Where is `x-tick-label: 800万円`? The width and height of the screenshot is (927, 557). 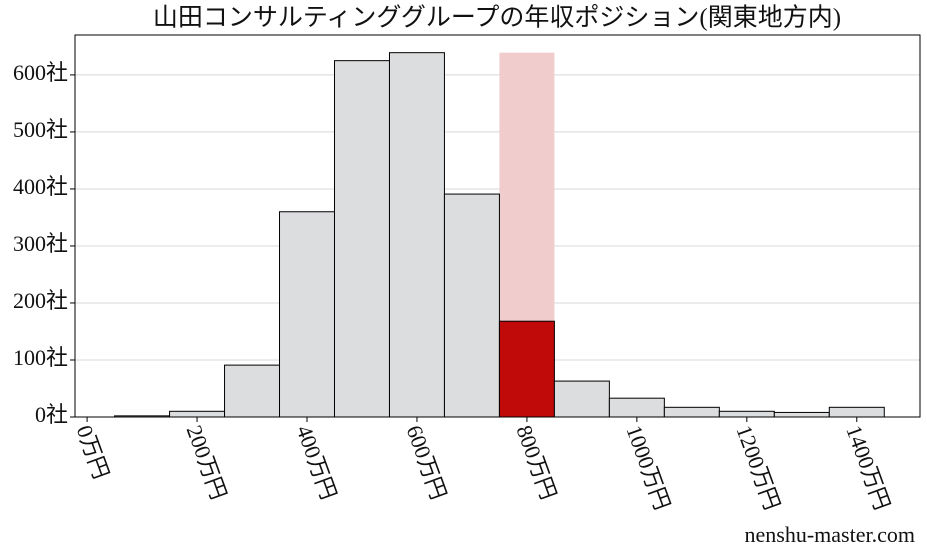 x-tick-label: 800万円 is located at coordinates (536, 462).